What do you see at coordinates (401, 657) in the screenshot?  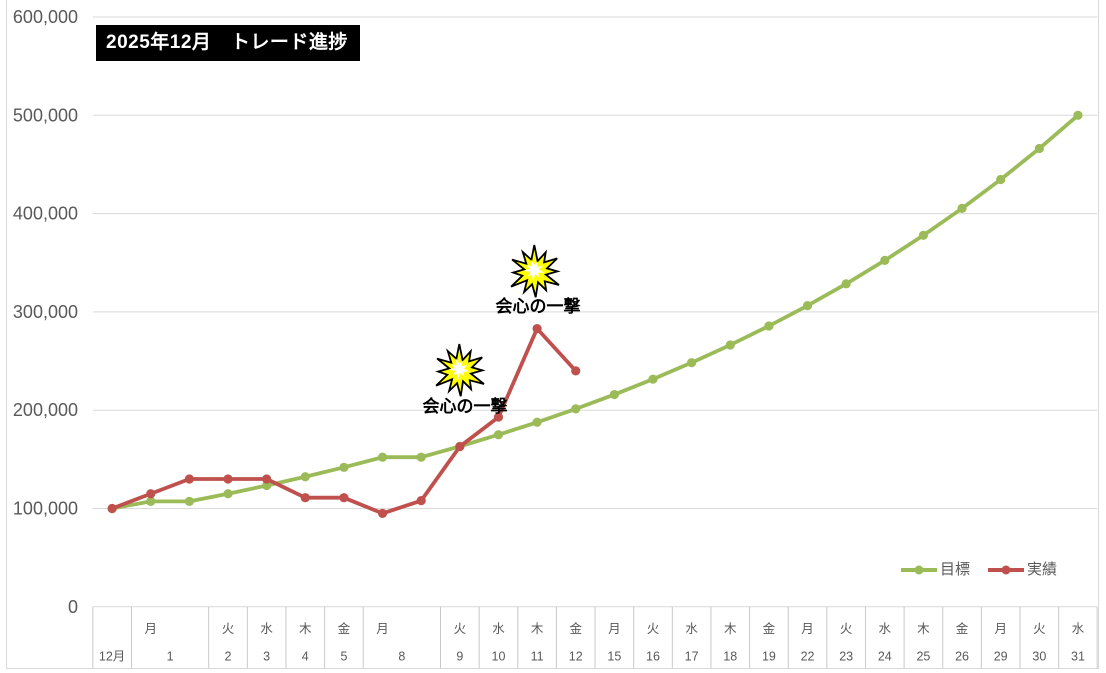 I see `x-axis-date-label: 8` at bounding box center [401, 657].